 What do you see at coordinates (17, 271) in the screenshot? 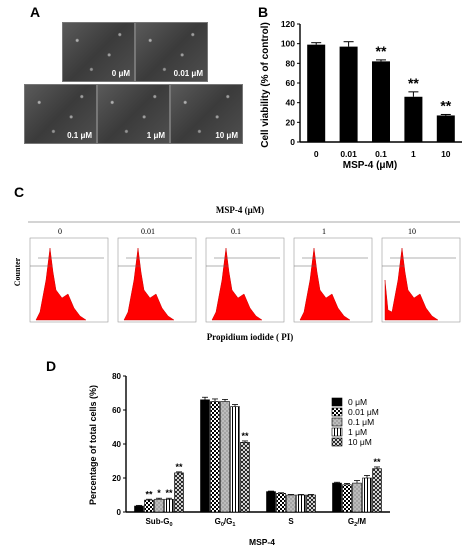
I see `panel-c-y-label: Counter` at bounding box center [17, 271].